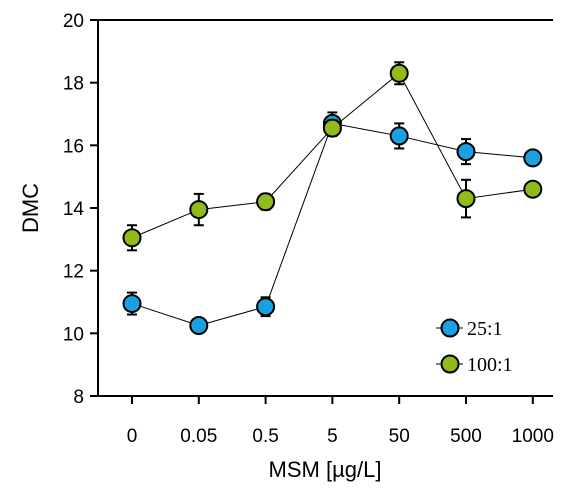 This screenshot has width=566, height=490. I want to click on y-tick-label: 16, so click(73, 146).